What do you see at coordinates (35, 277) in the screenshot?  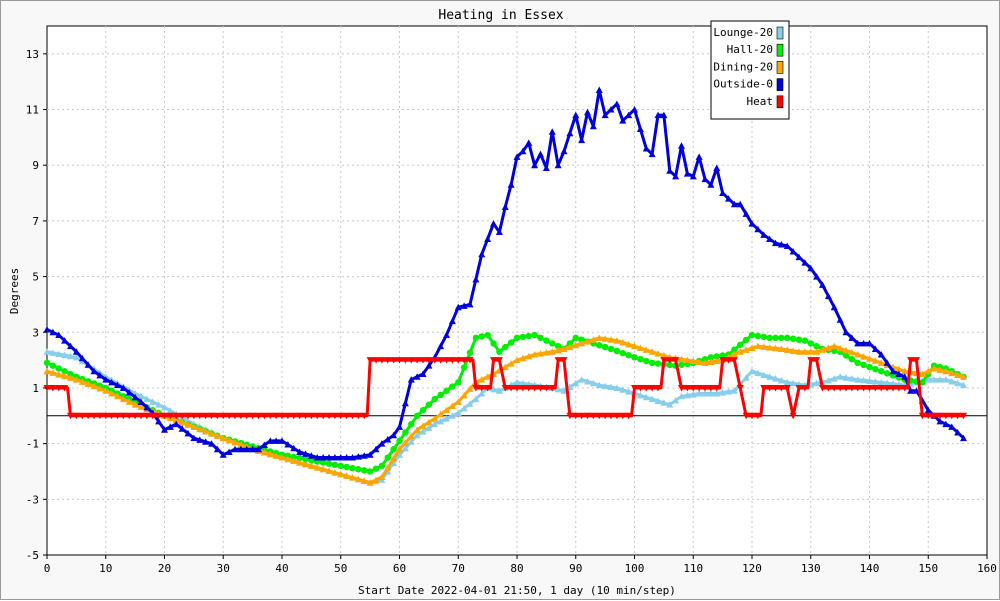 I see `y-tick-label: 5` at bounding box center [35, 277].